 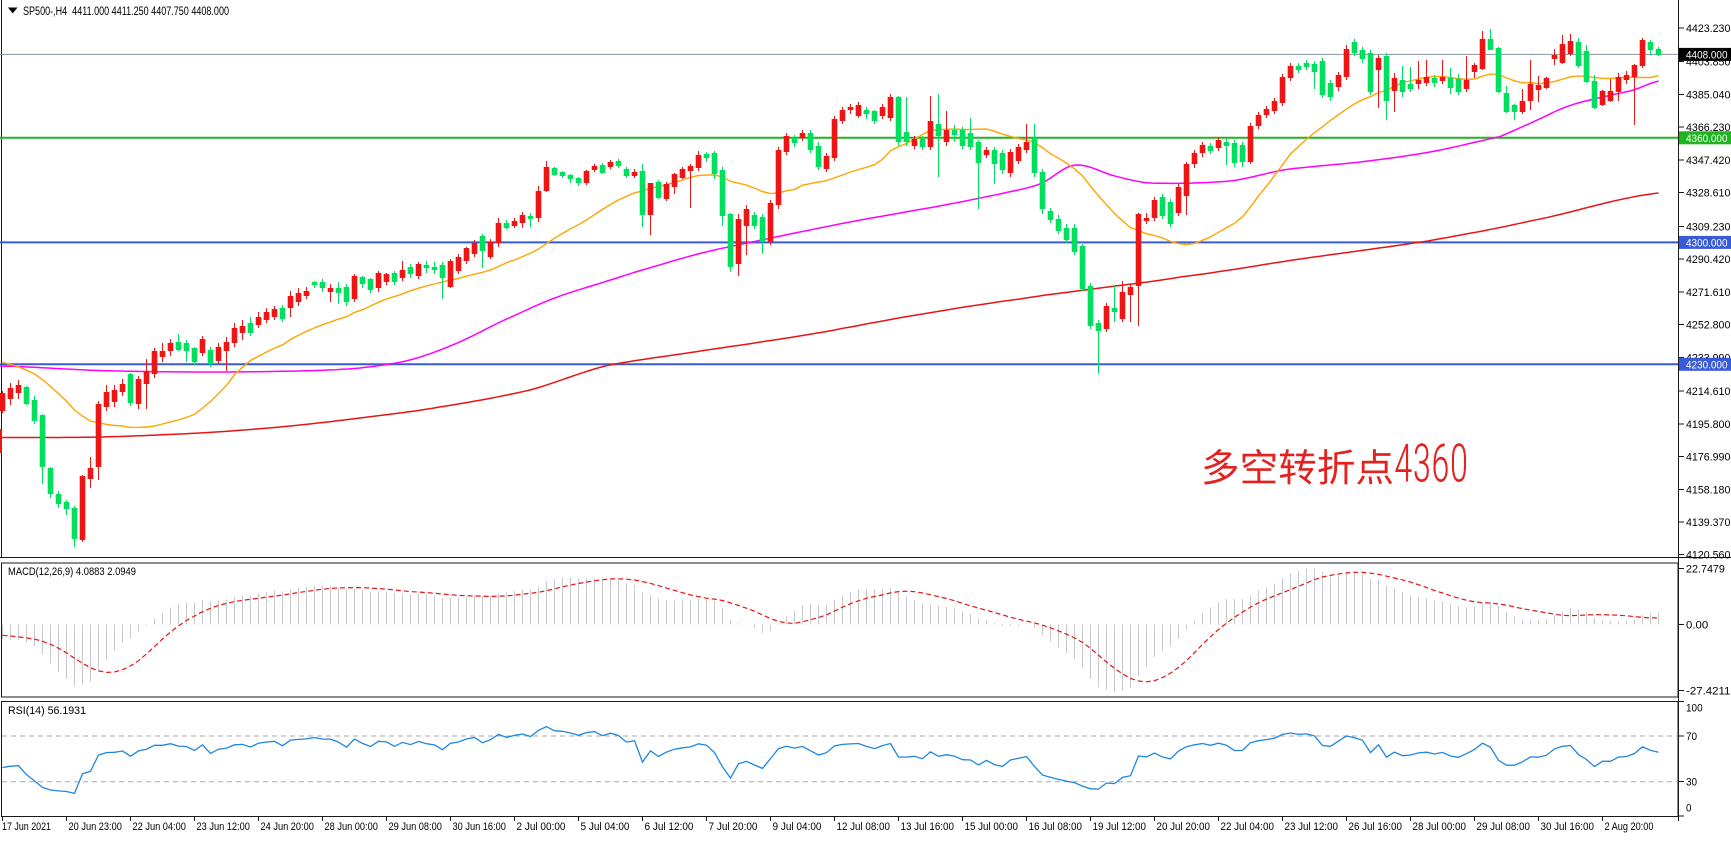 What do you see at coordinates (863, 827) in the screenshot?
I see `svg-text: 12 Jul 08:00` at bounding box center [863, 827].